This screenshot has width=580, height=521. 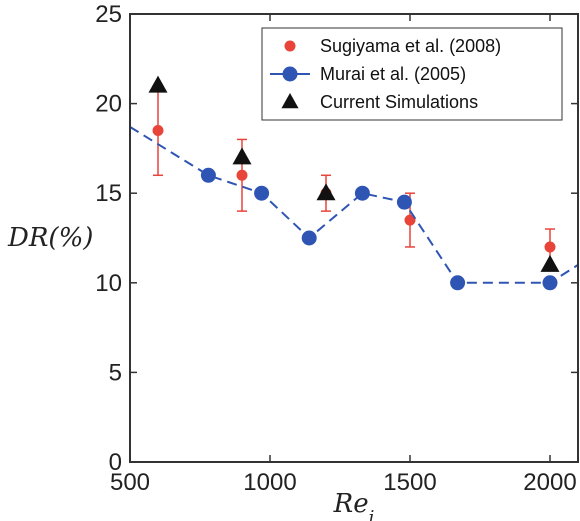 I want to click on legend-label: Current Simulations, so click(x=399, y=102).